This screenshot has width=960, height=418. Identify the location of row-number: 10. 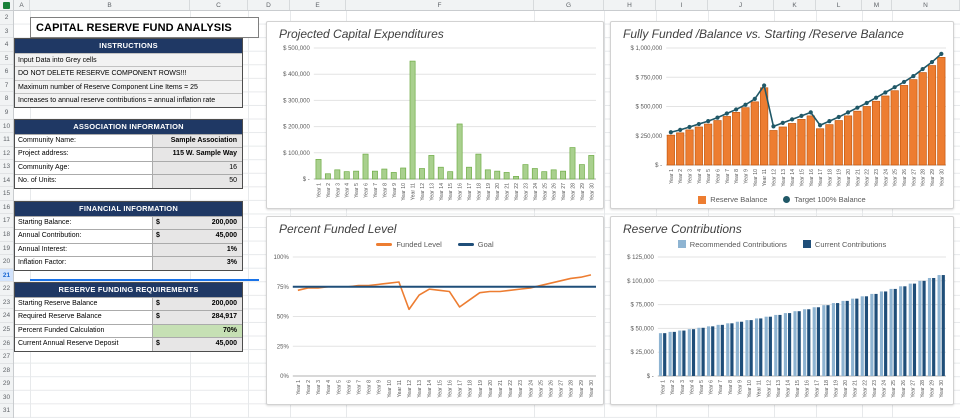
(6, 127).